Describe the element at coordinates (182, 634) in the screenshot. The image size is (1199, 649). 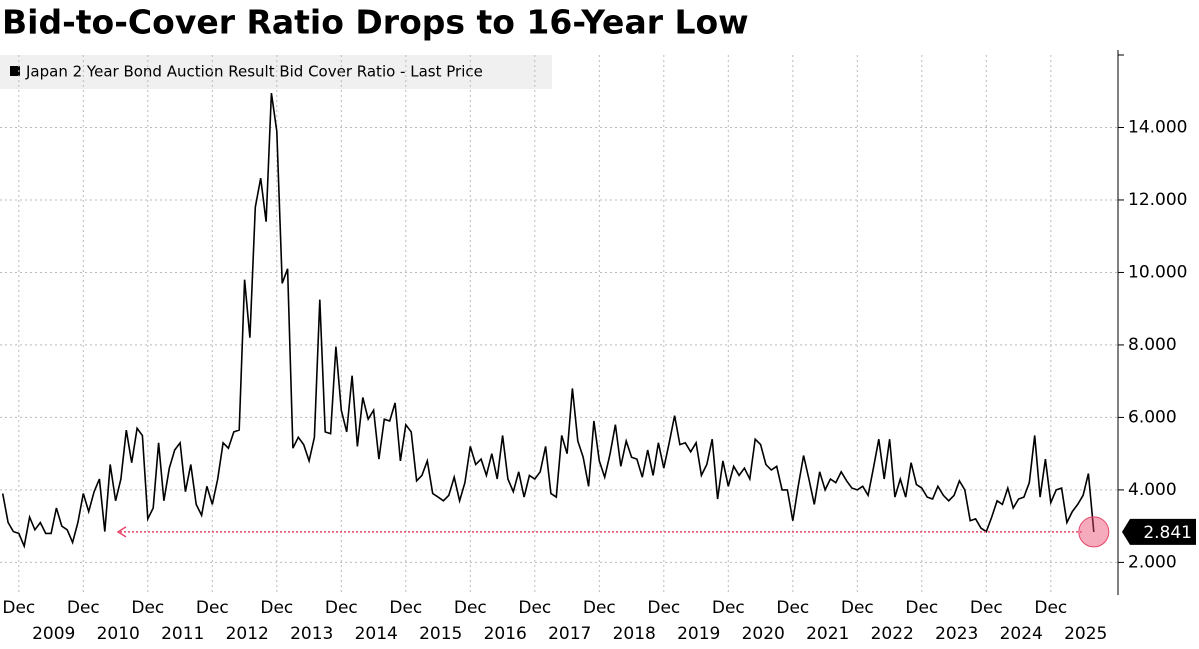
I see `year-label: 2011` at that location.